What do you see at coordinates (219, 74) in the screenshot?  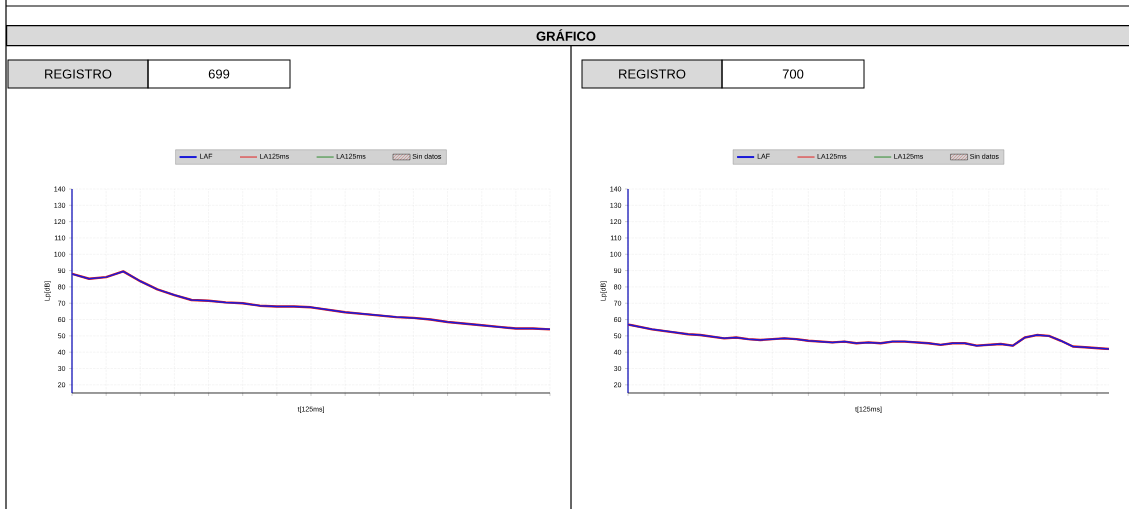 I see `chart-subtitle: 699` at bounding box center [219, 74].